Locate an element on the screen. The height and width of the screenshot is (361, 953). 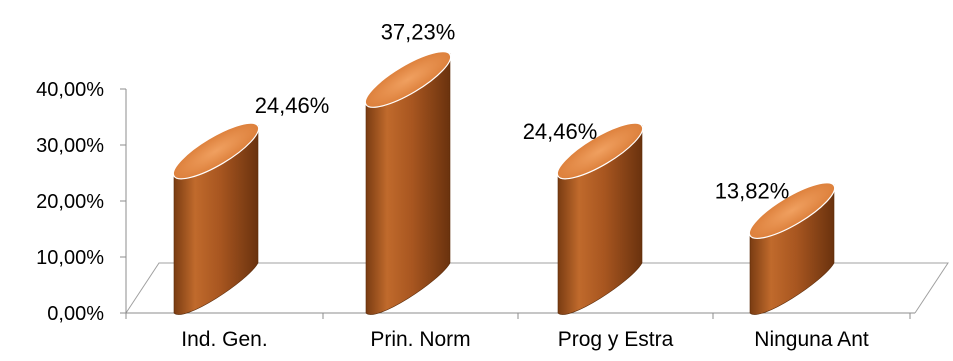
chart-floor is located at coordinates (537, 288).